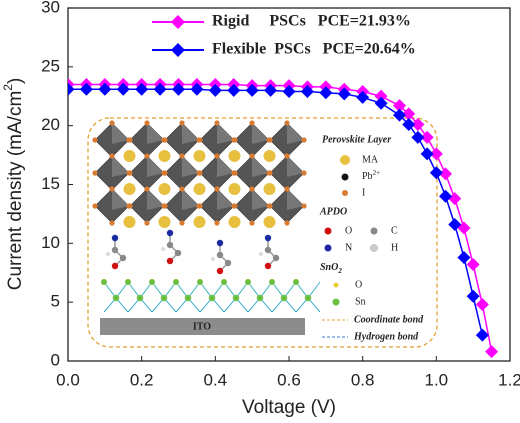 Image resolution: width=520 pixels, height=423 pixels. I want to click on y-tick-label: 20, so click(50, 124).